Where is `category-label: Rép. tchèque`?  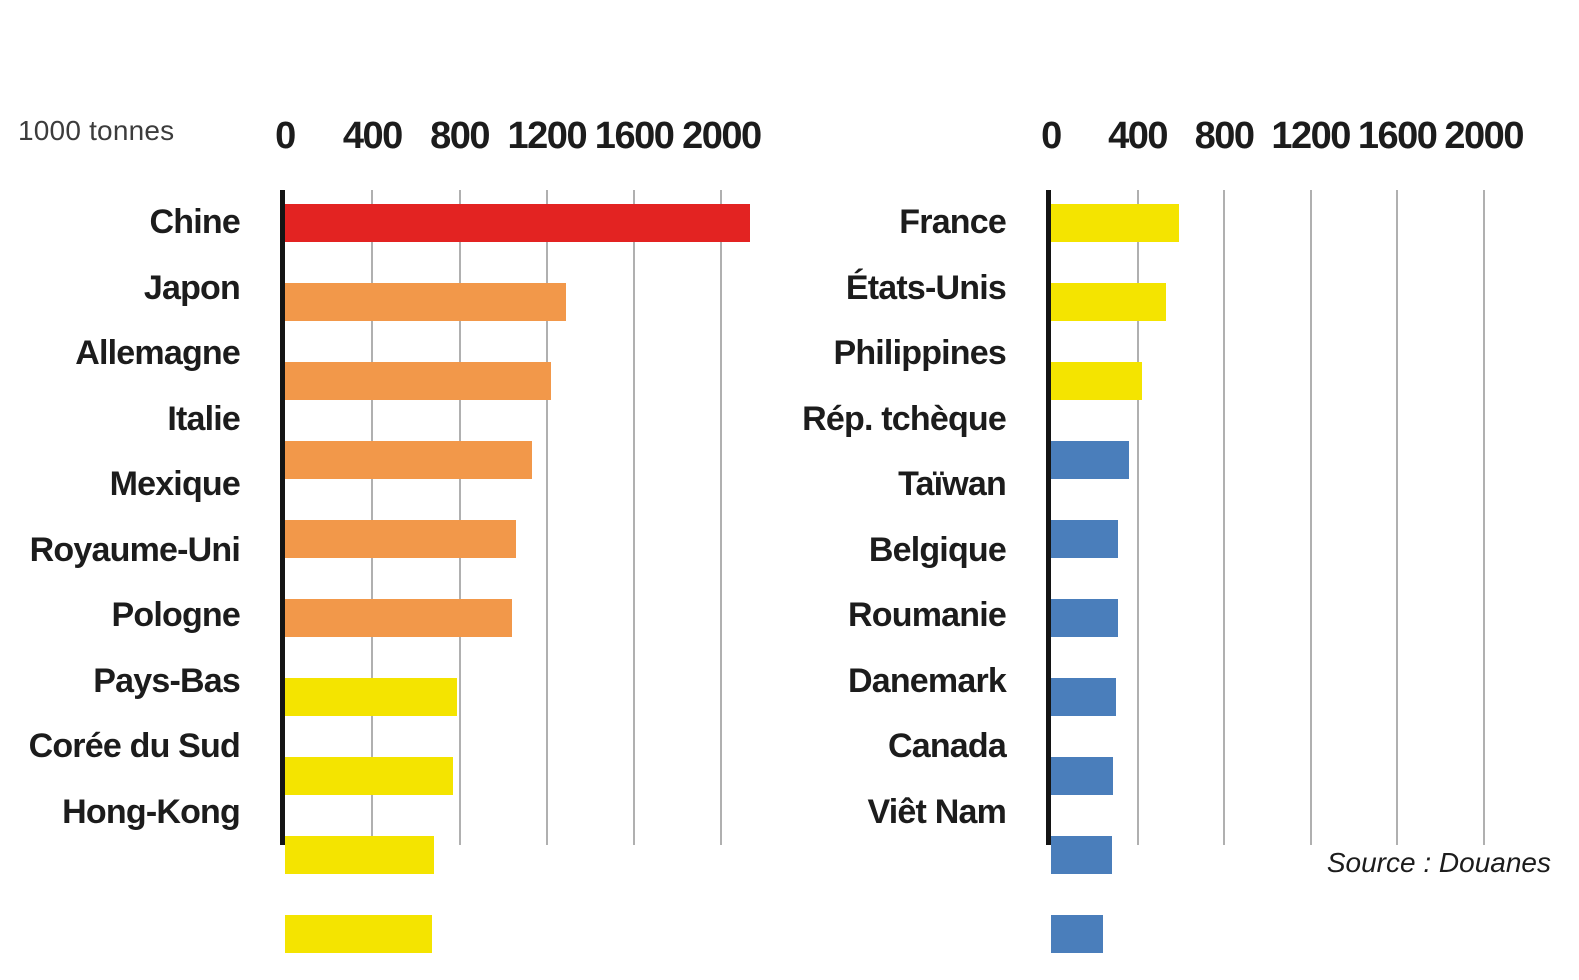
category-label: Rép. tchèque is located at coordinates (906, 420).